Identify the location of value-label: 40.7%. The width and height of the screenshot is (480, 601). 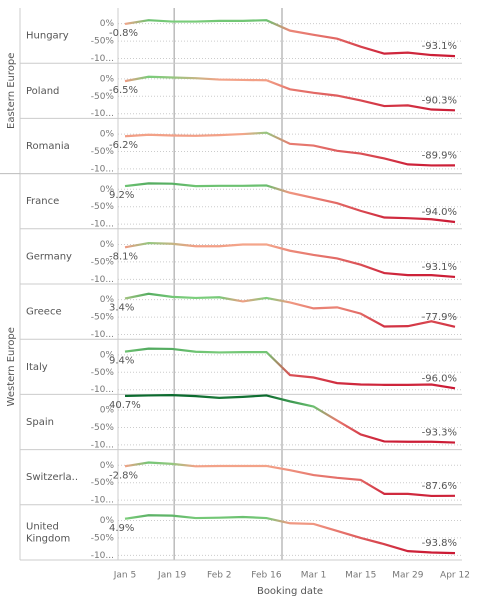
(125, 405).